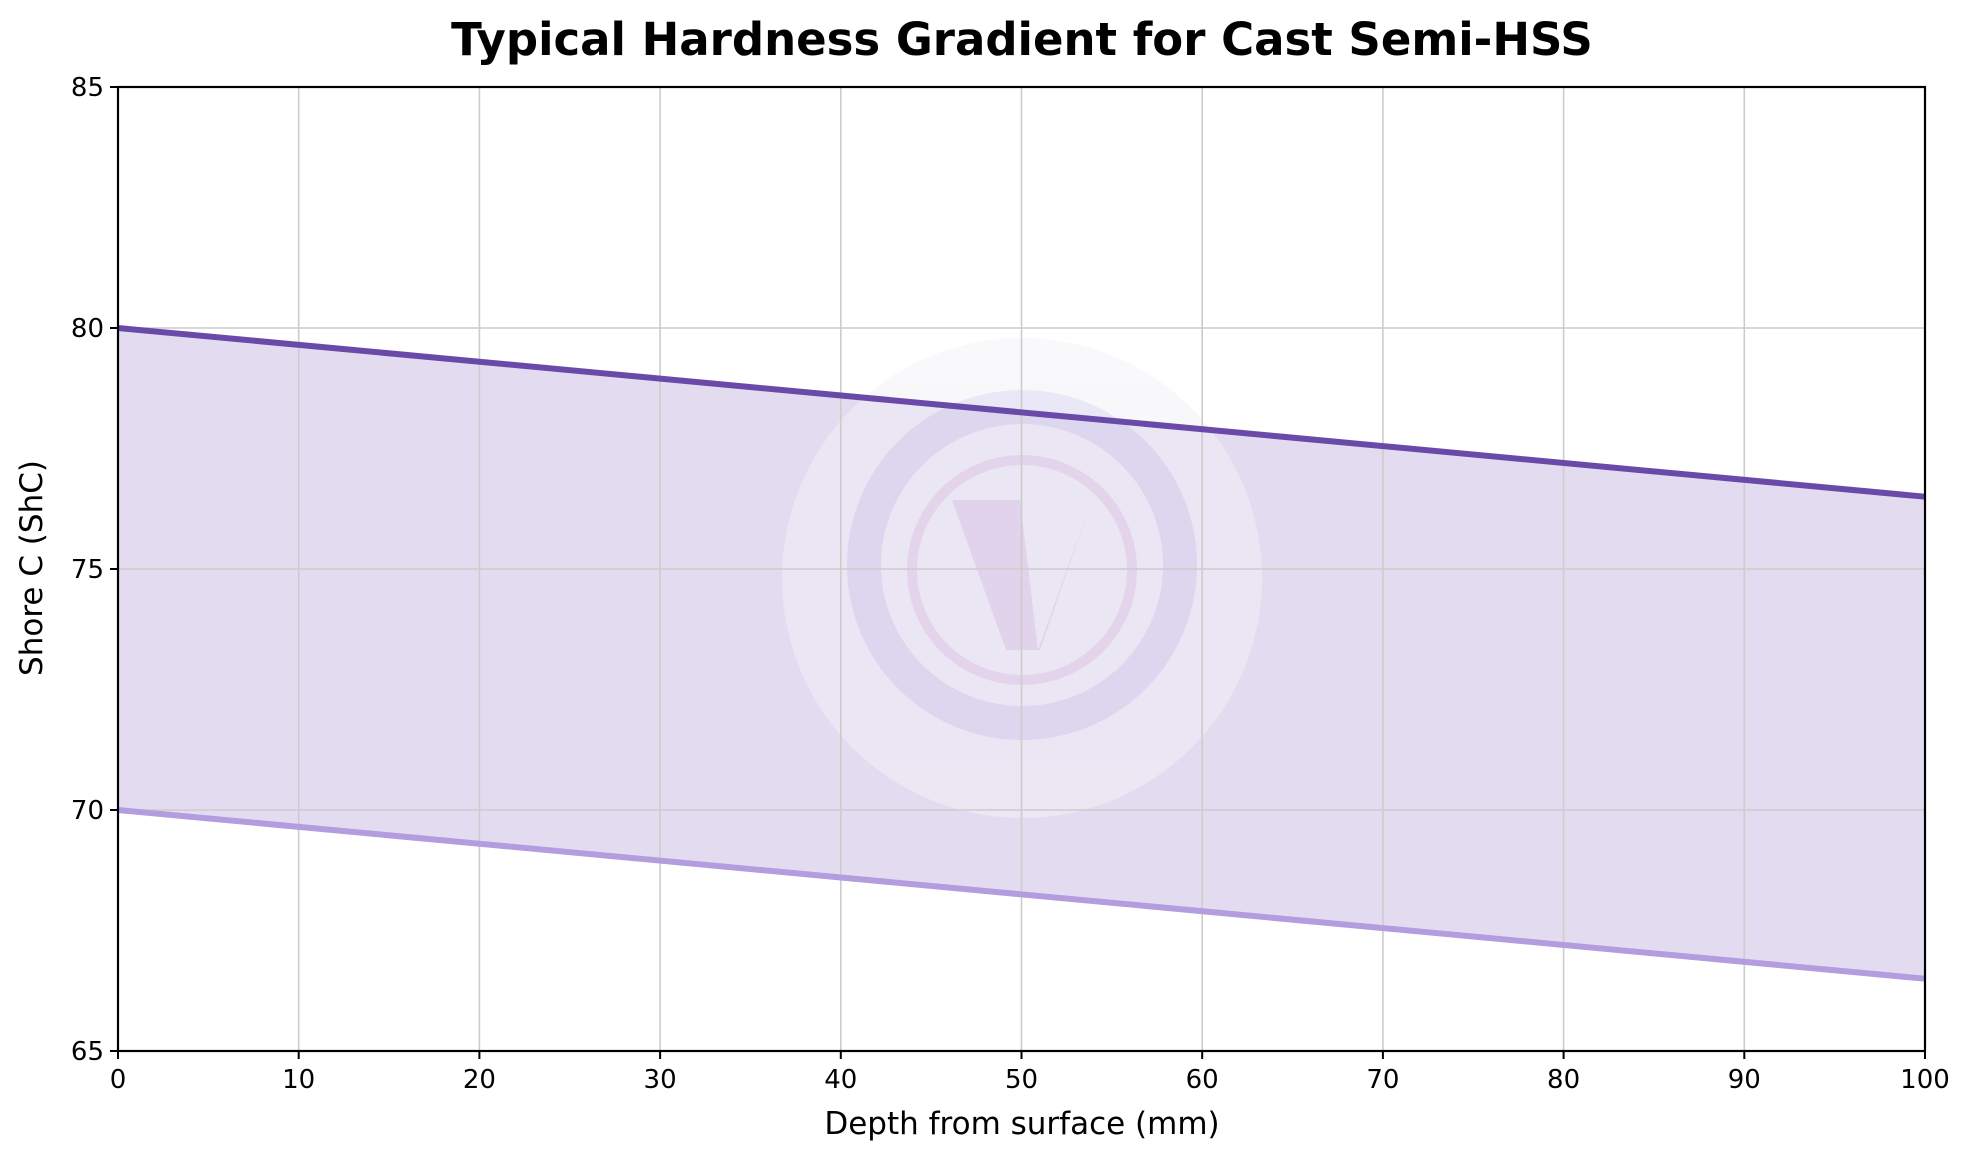 This screenshot has width=1962, height=1152. What do you see at coordinates (1021, 1124) in the screenshot?
I see `x-axis-label: Depth from surface (mm)` at bounding box center [1021, 1124].